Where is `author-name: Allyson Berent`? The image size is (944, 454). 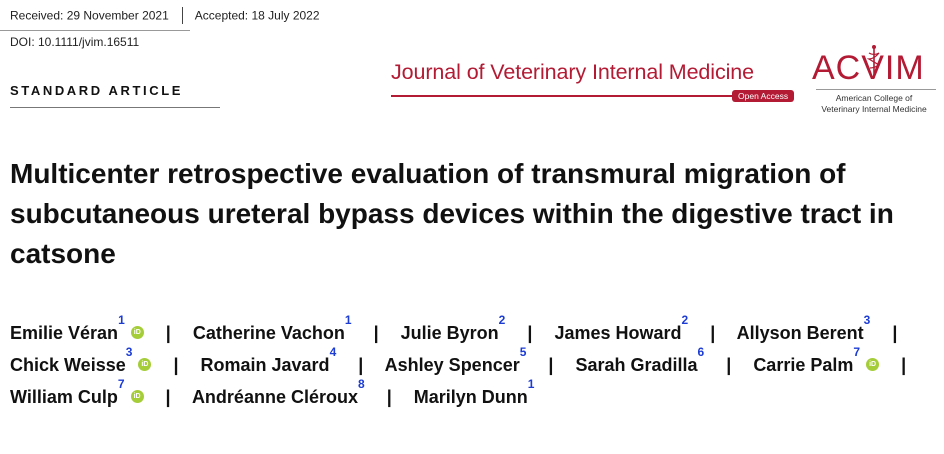 author-name: Allyson Berent is located at coordinates (800, 333).